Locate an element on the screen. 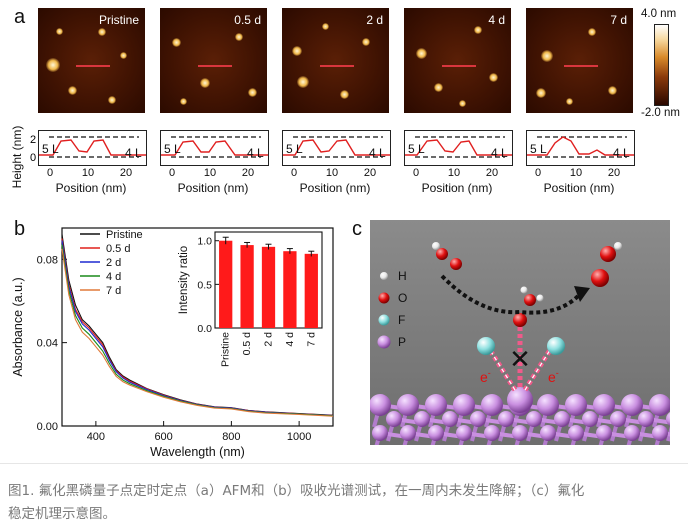 The height and width of the screenshot is (532, 688). caption-divider is located at coordinates (344, 463).